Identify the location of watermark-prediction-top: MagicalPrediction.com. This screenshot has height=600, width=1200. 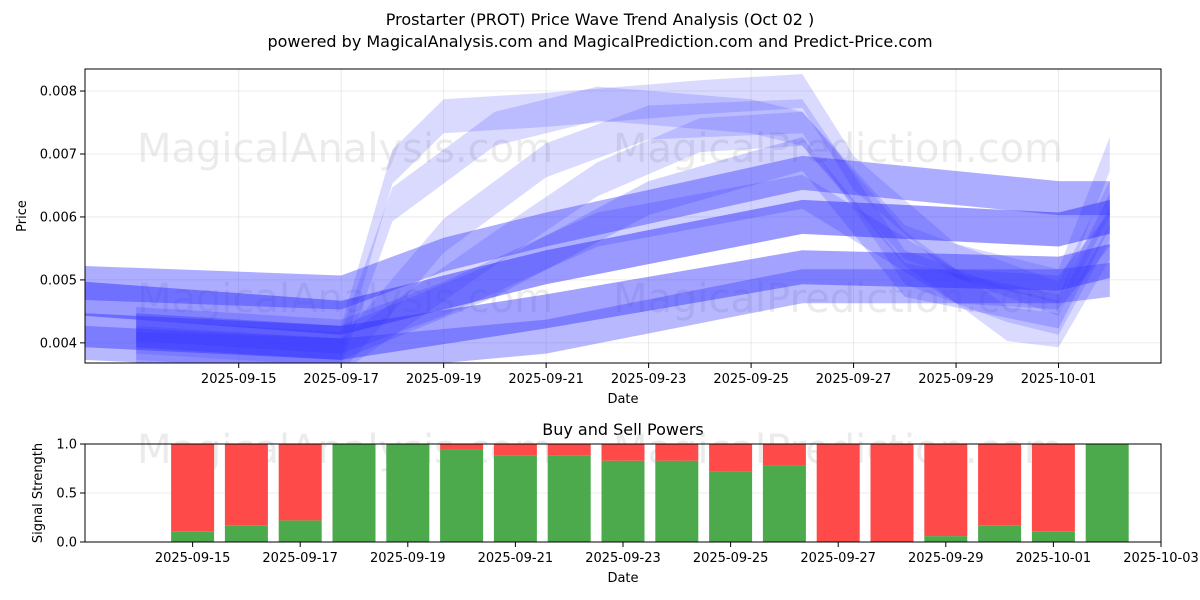
(838, 149).